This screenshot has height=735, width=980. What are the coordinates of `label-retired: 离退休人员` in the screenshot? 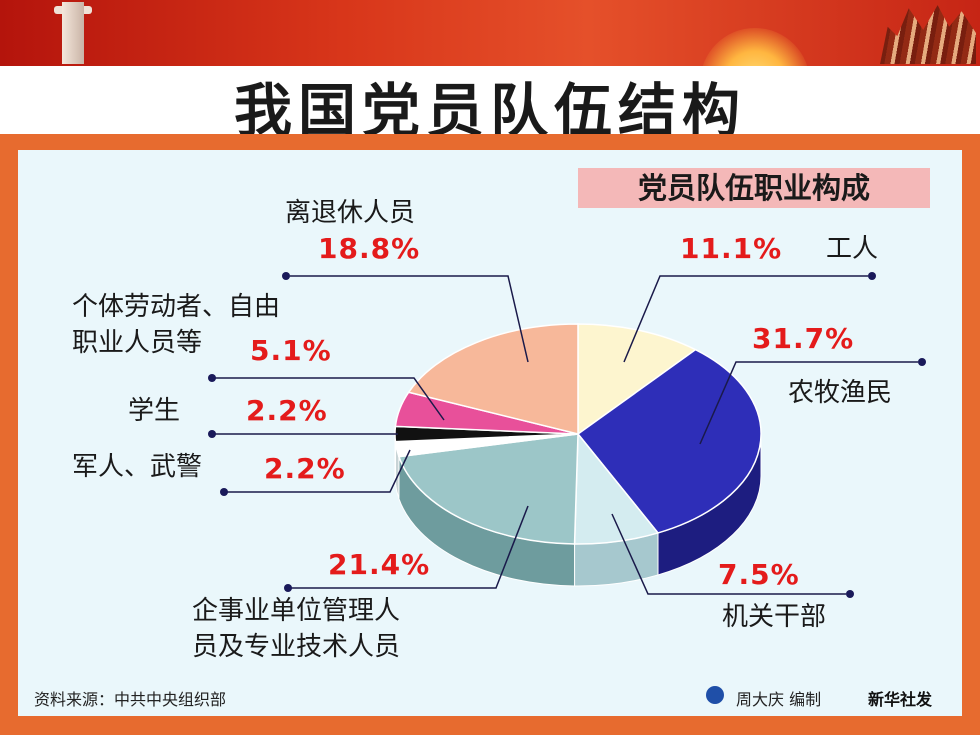 It's located at (350, 213).